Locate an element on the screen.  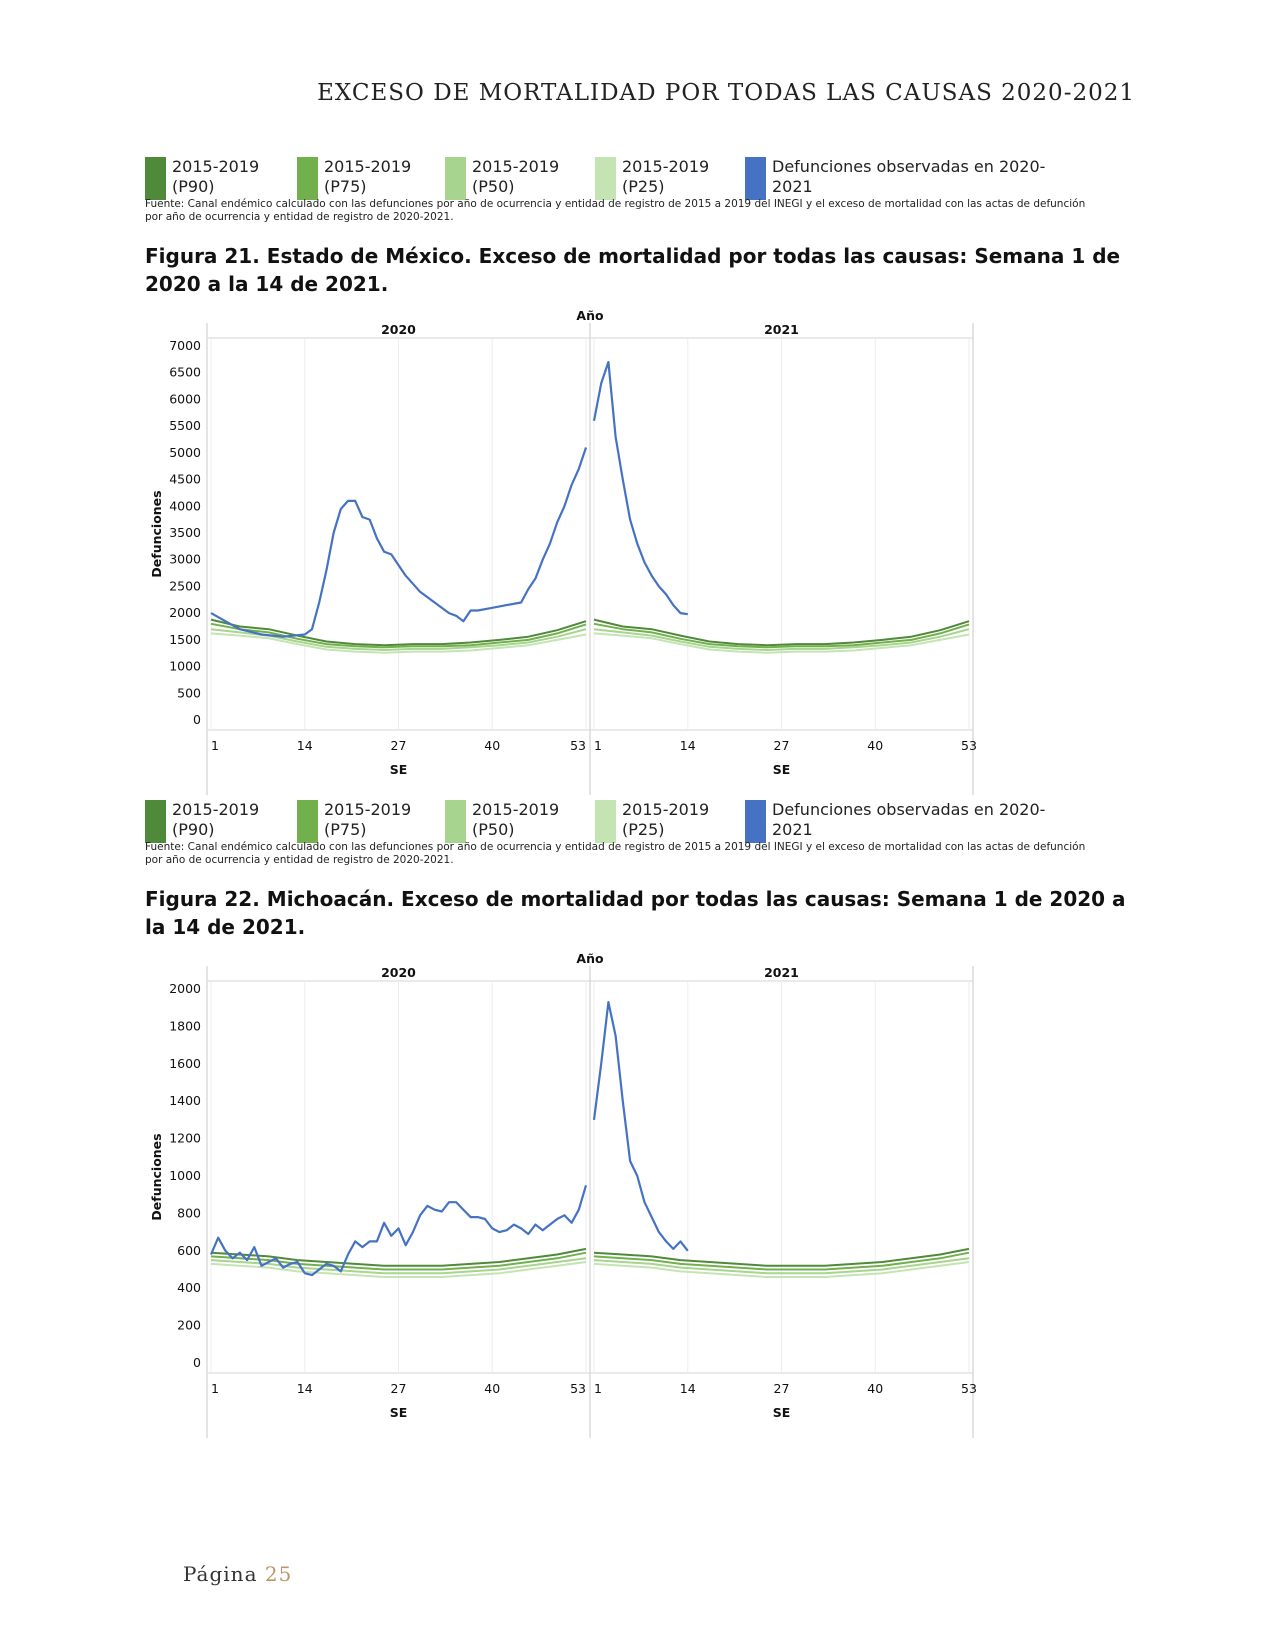
y-tick-label: 400 is located at coordinates (189, 1287).